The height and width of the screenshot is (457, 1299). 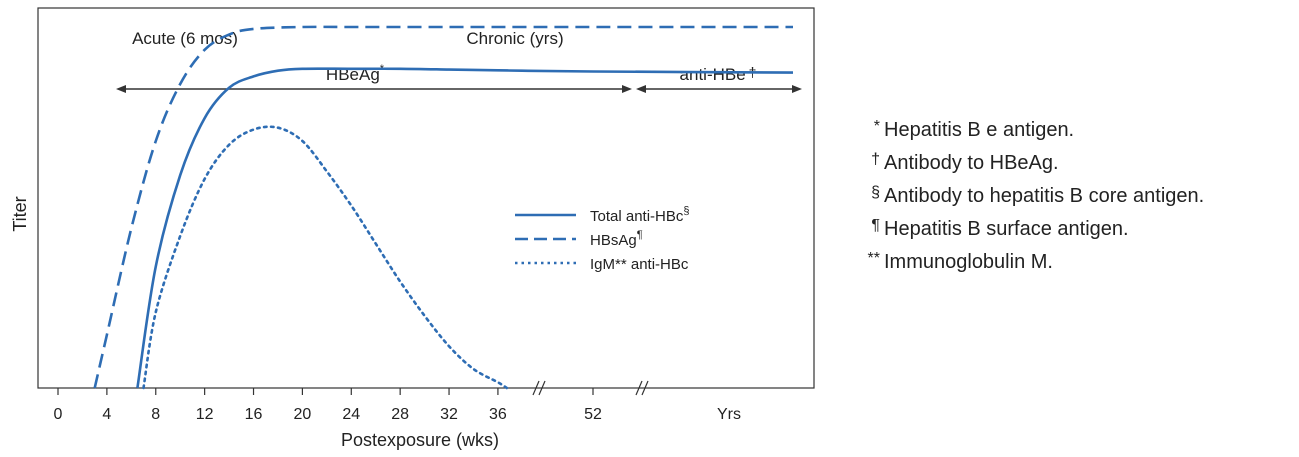 What do you see at coordinates (254, 414) in the screenshot?
I see `x-tick-label: 16` at bounding box center [254, 414].